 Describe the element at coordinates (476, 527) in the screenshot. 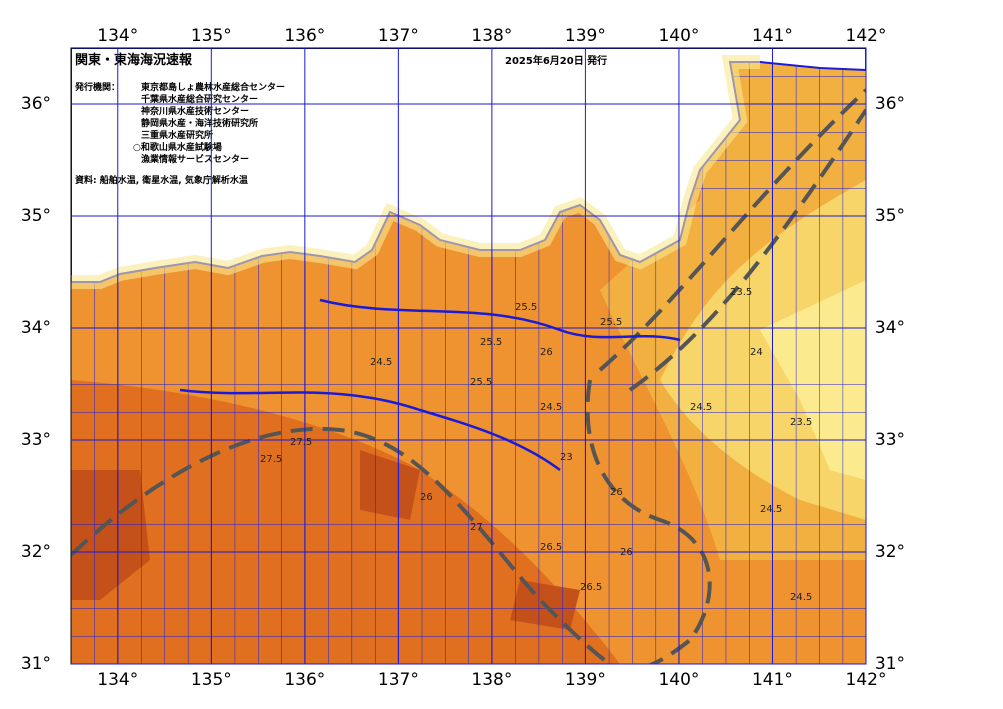

I see `contour-label: 27` at that location.